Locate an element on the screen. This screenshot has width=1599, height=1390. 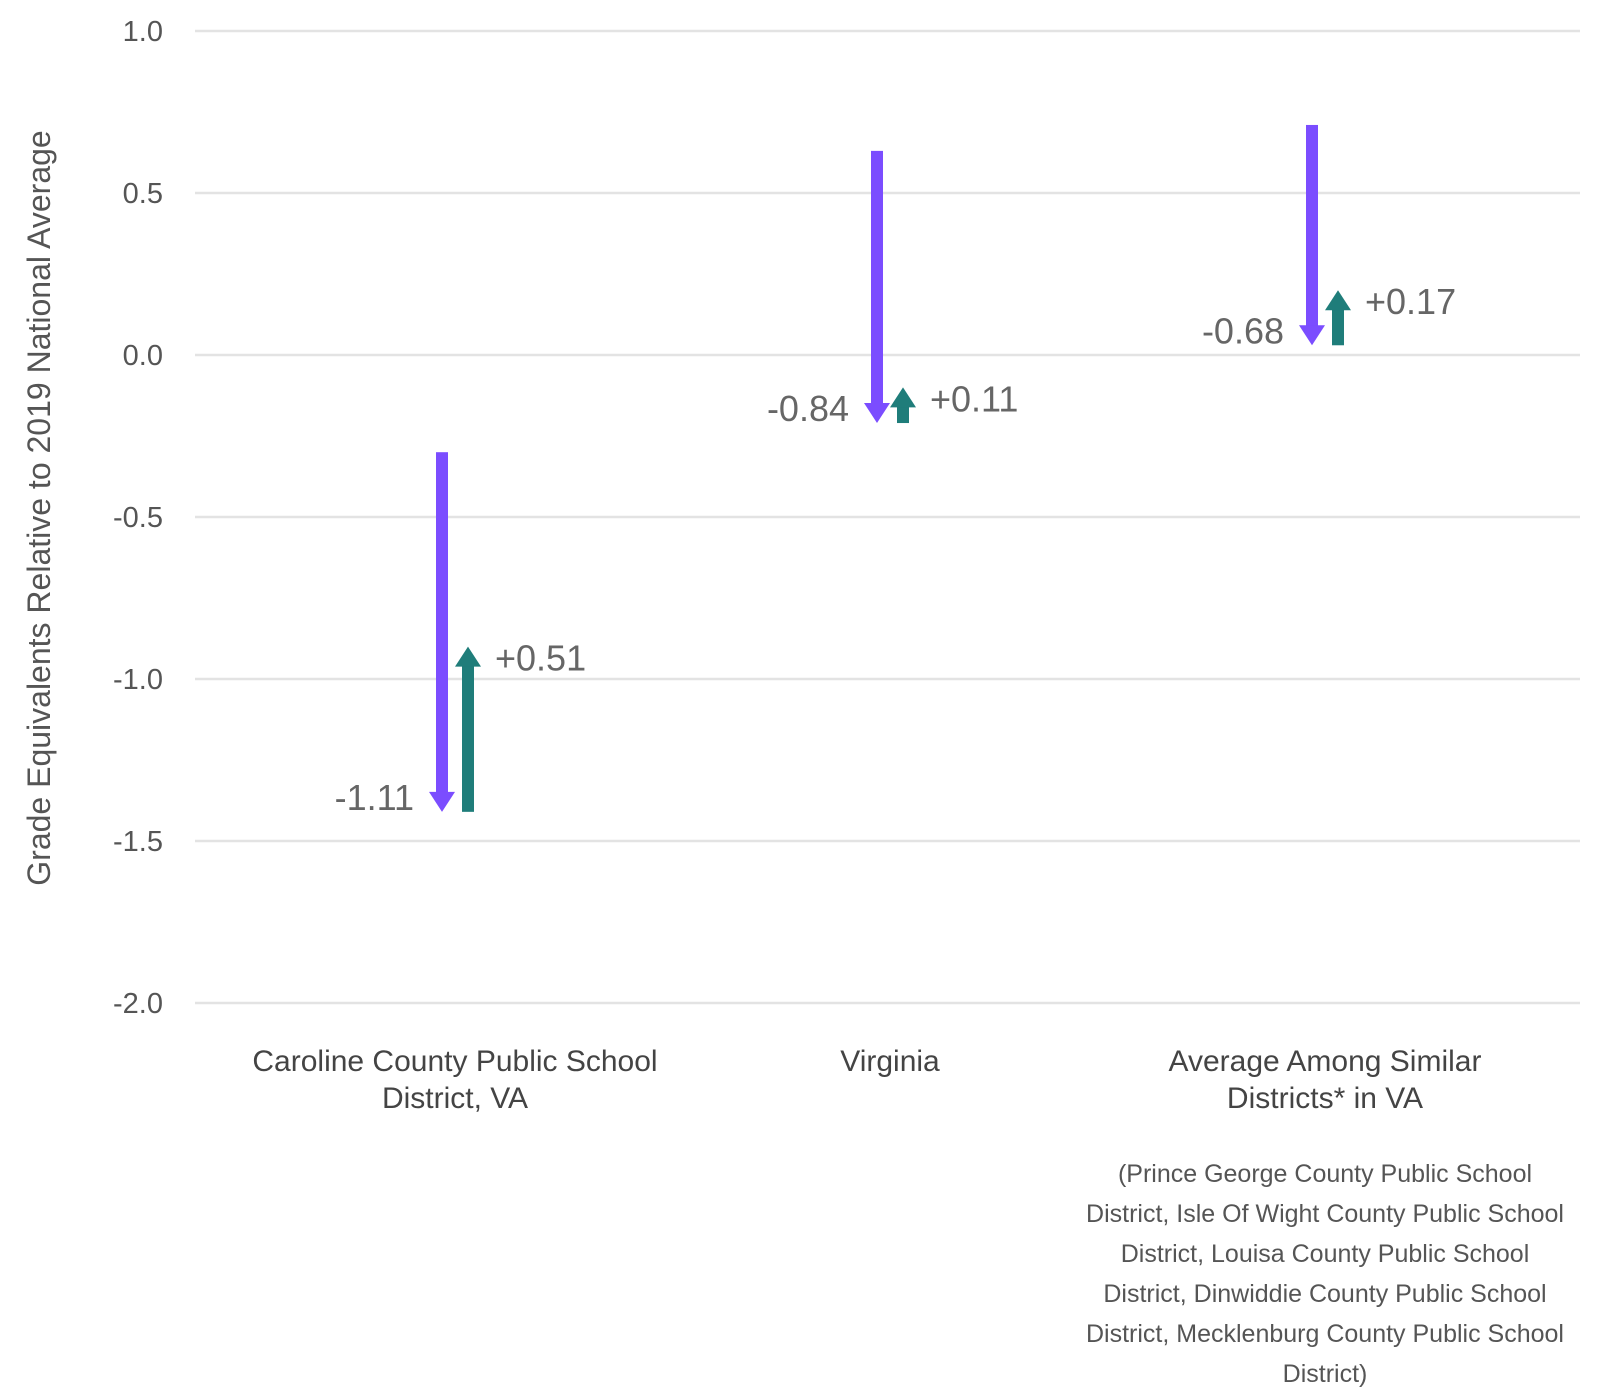
decline-value-label: -0.68 is located at coordinates (1243, 330).